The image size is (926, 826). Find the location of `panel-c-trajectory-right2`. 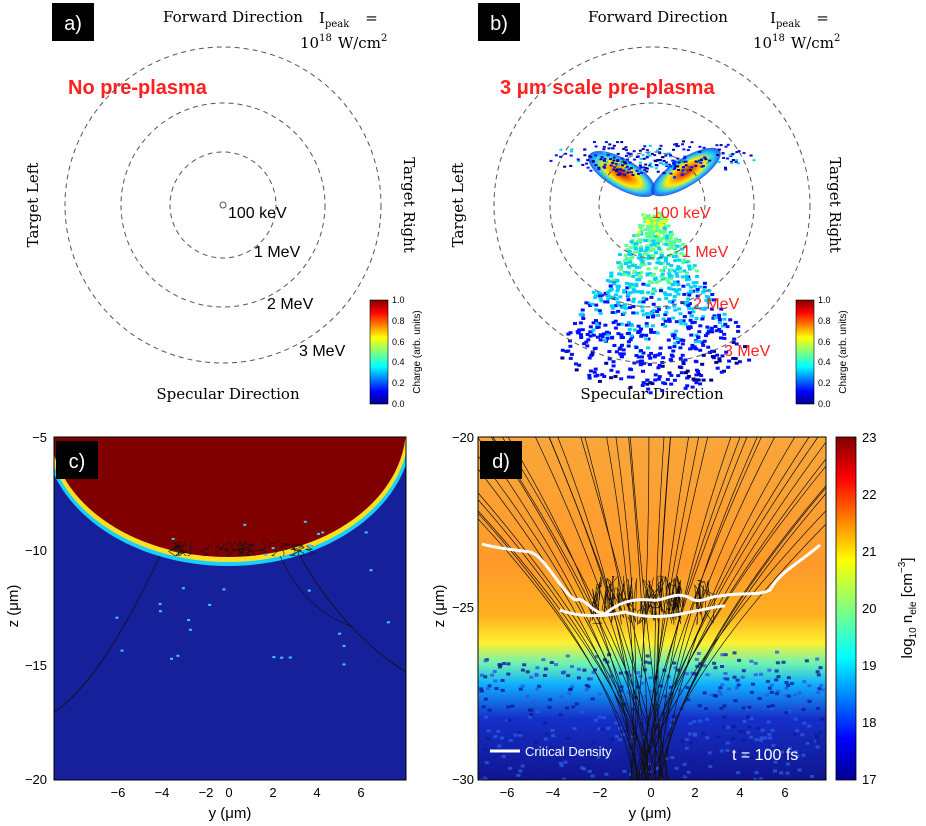

panel-c-trajectory-right2 is located at coordinates (316, 591).